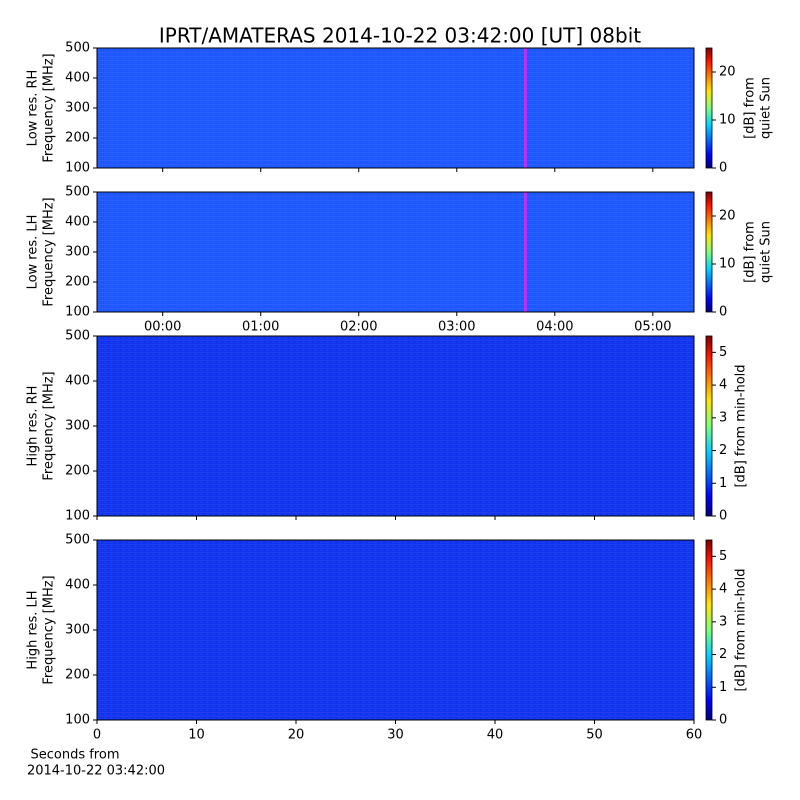 This screenshot has width=800, height=800. I want to click on x-tick-label: 03:00, so click(456, 327).